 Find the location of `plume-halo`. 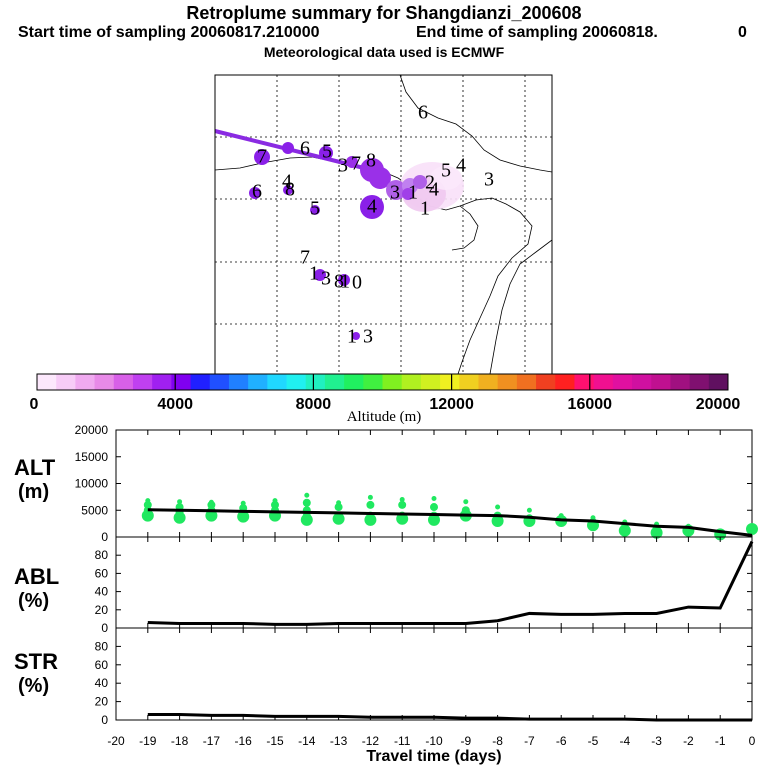

plume-halo is located at coordinates (446, 178).